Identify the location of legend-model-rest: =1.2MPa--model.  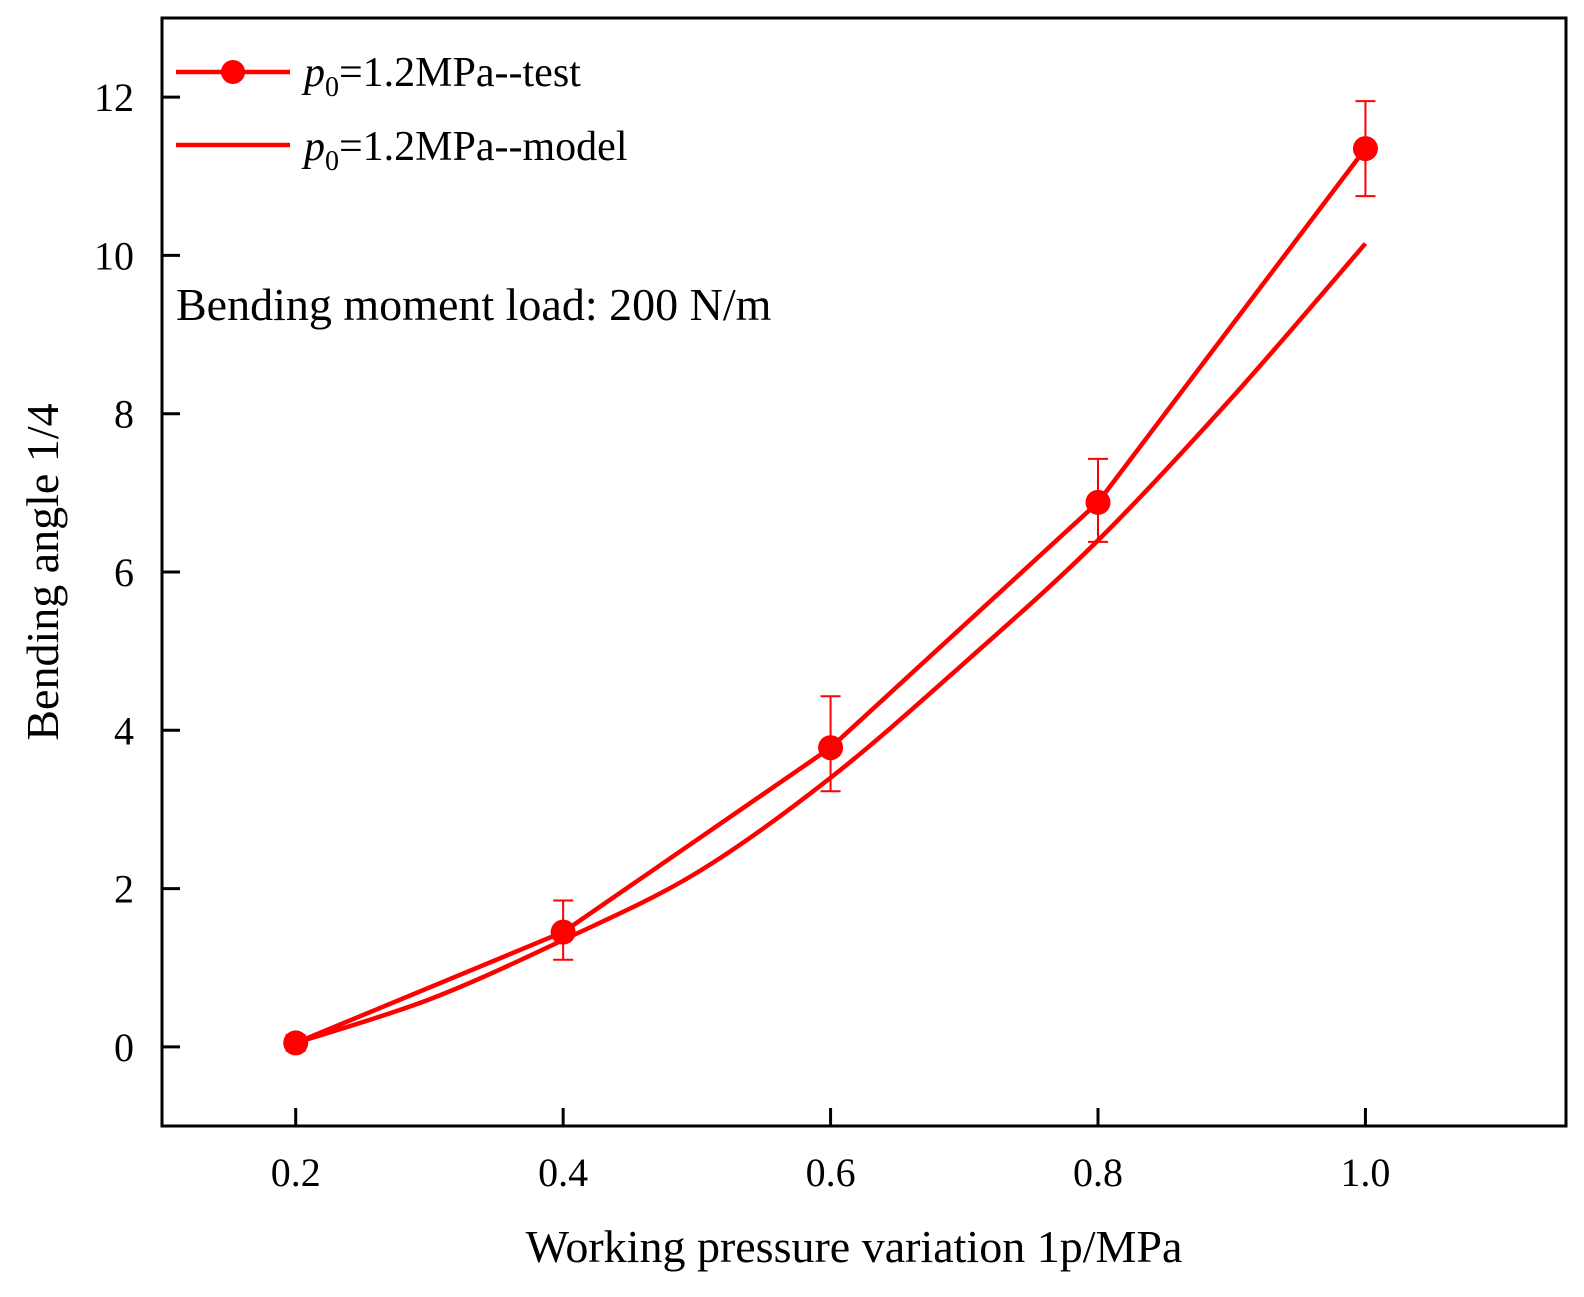
(483, 147).